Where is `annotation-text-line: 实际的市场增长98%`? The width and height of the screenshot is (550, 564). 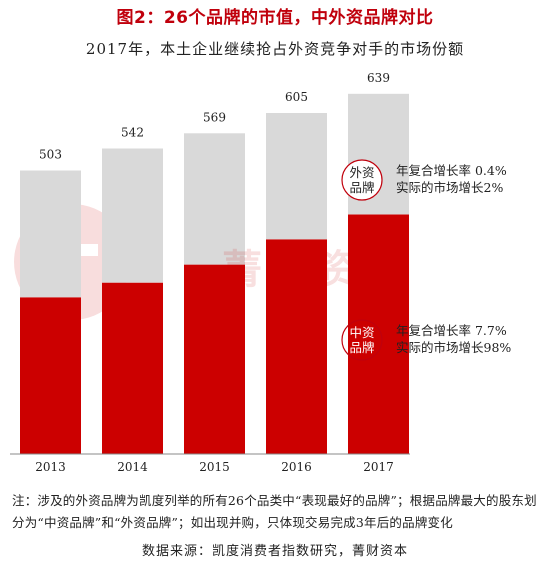
annotation-text-line: 实际的市场增长98% is located at coordinates (453, 347).